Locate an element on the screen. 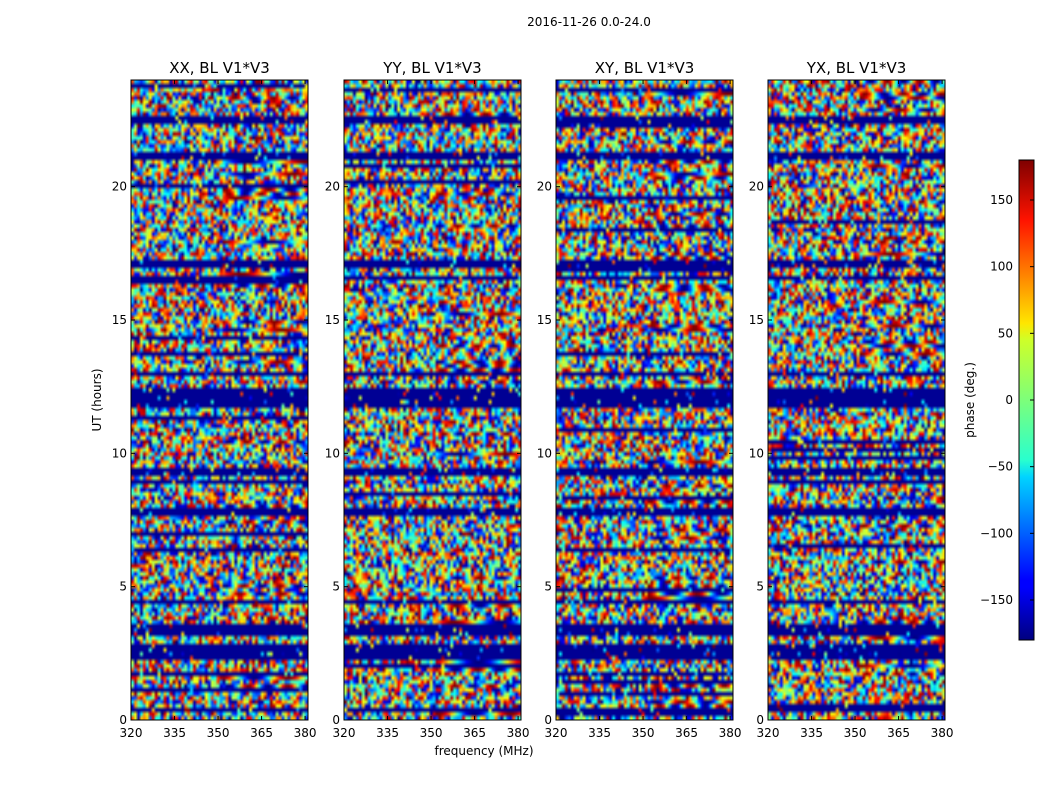 The height and width of the screenshot is (800, 1050). y-axis-label: UT (hours) is located at coordinates (97, 399).